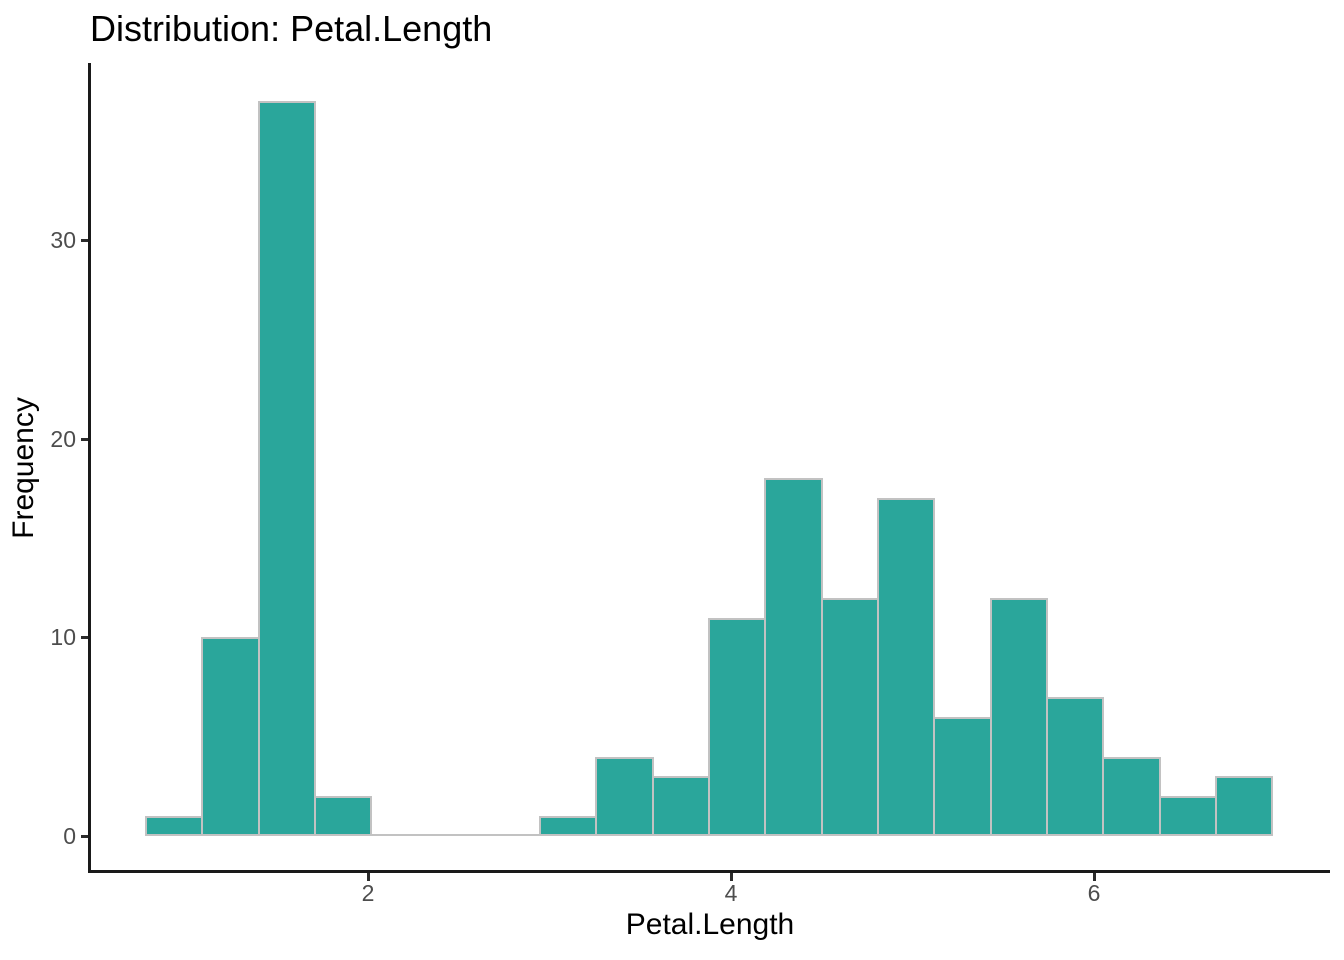  I want to click on x-tick-label: 6, so click(1094, 893).